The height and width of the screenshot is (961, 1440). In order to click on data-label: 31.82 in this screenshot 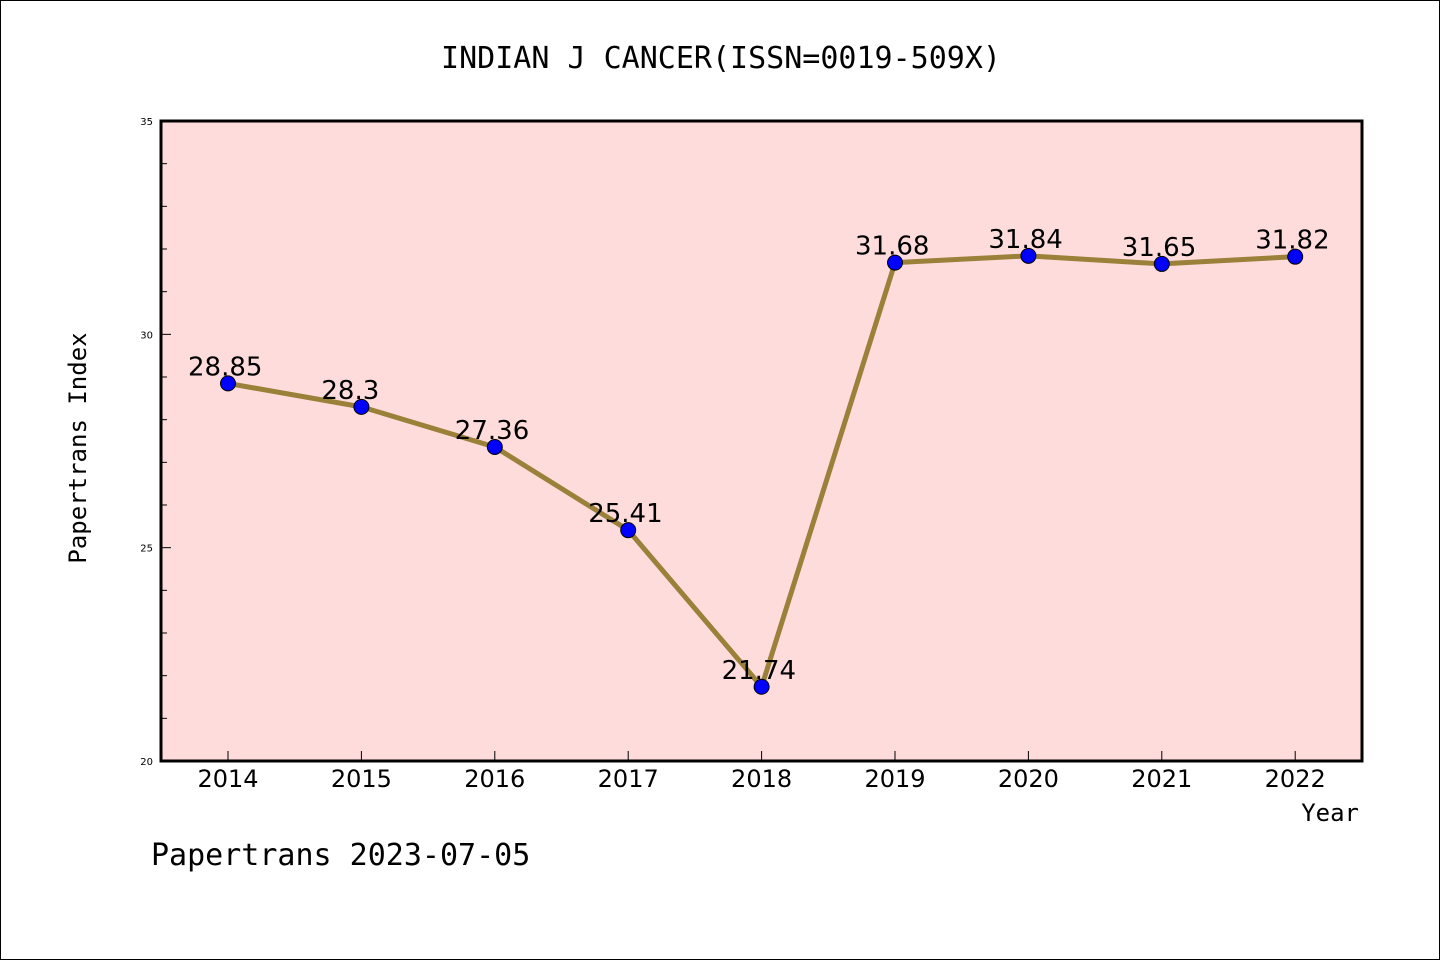, I will do `click(1292, 241)`.